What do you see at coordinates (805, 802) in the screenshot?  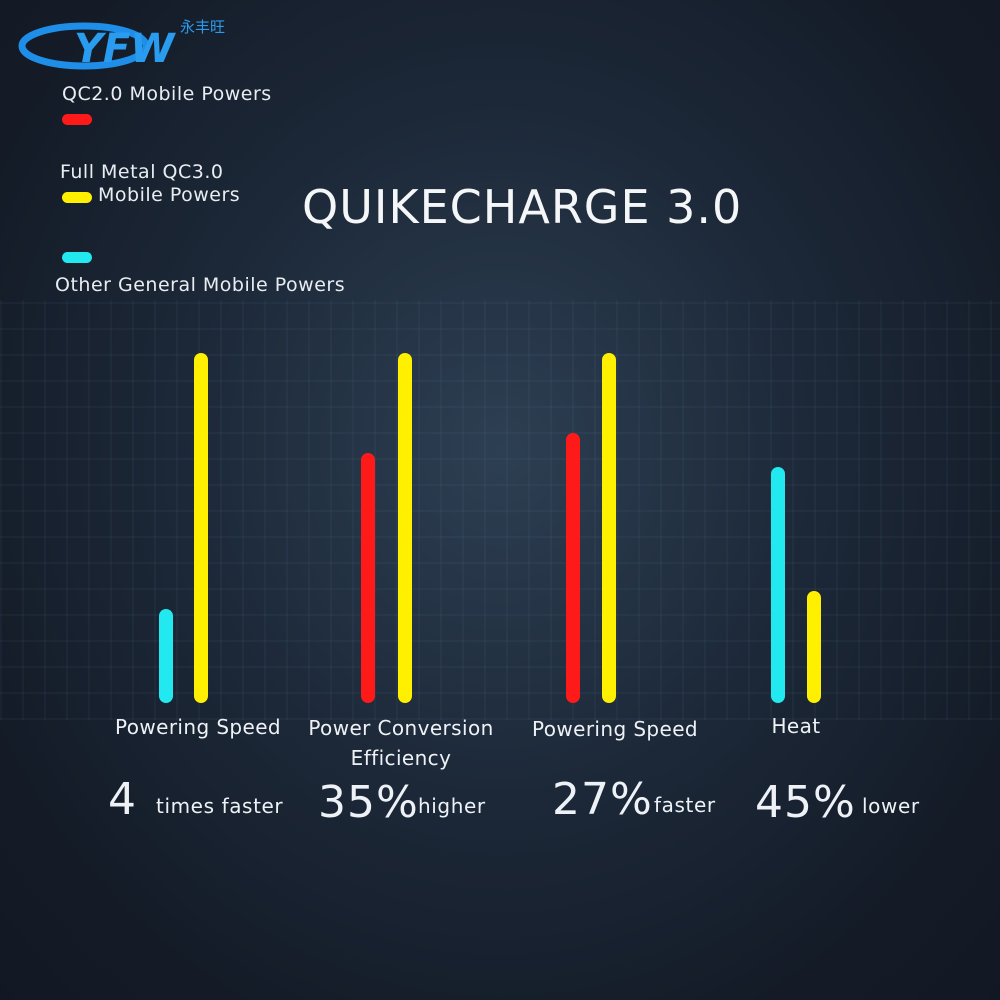 I see `figure: 45%` at bounding box center [805, 802].